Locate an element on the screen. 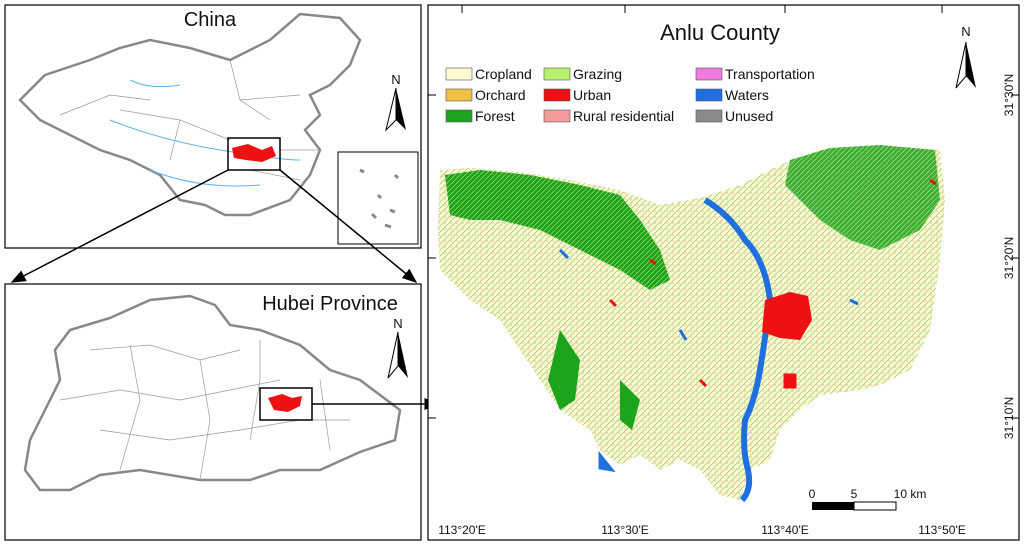 This screenshot has width=1024, height=551. scale-label: 5 is located at coordinates (854, 494).